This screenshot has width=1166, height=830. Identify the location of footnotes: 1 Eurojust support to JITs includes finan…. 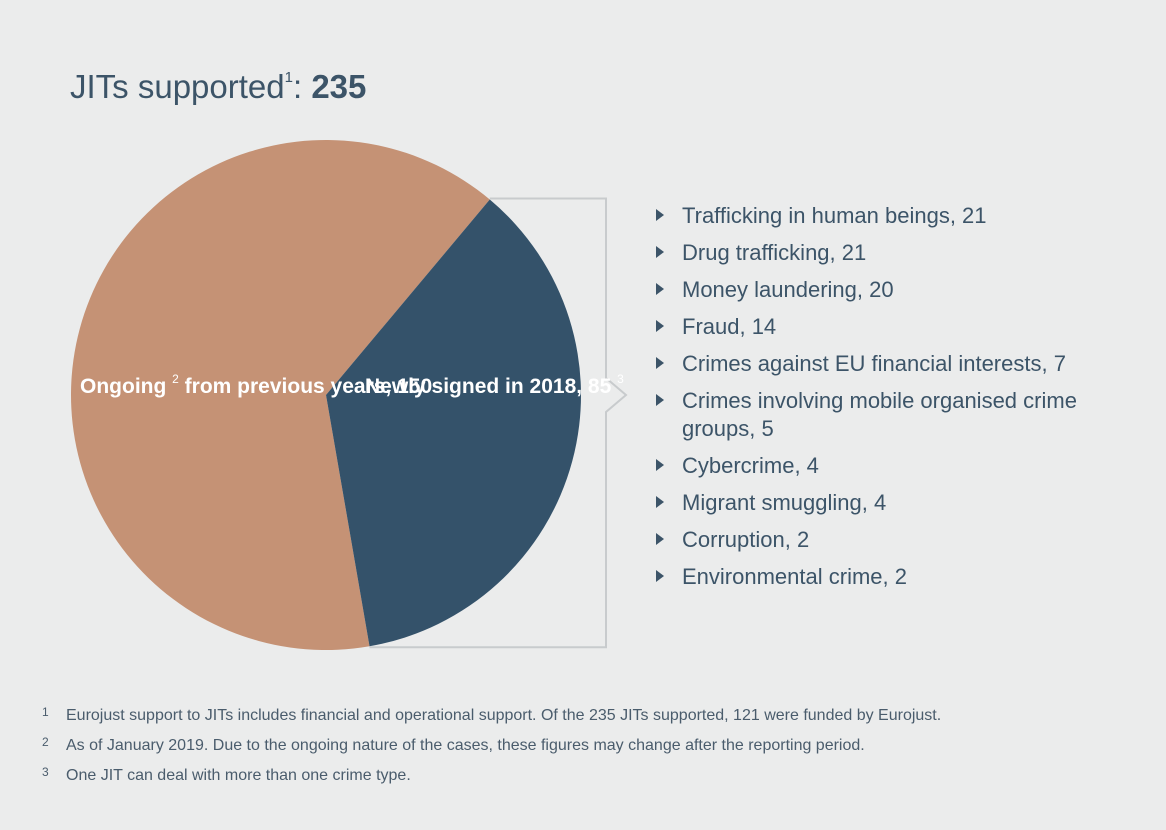
(491, 750).